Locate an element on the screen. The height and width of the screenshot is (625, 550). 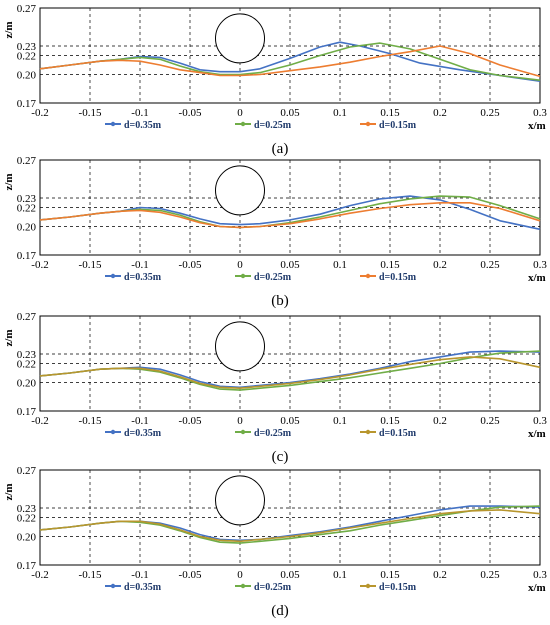
panel-label: (b) is located at coordinates (280, 301).